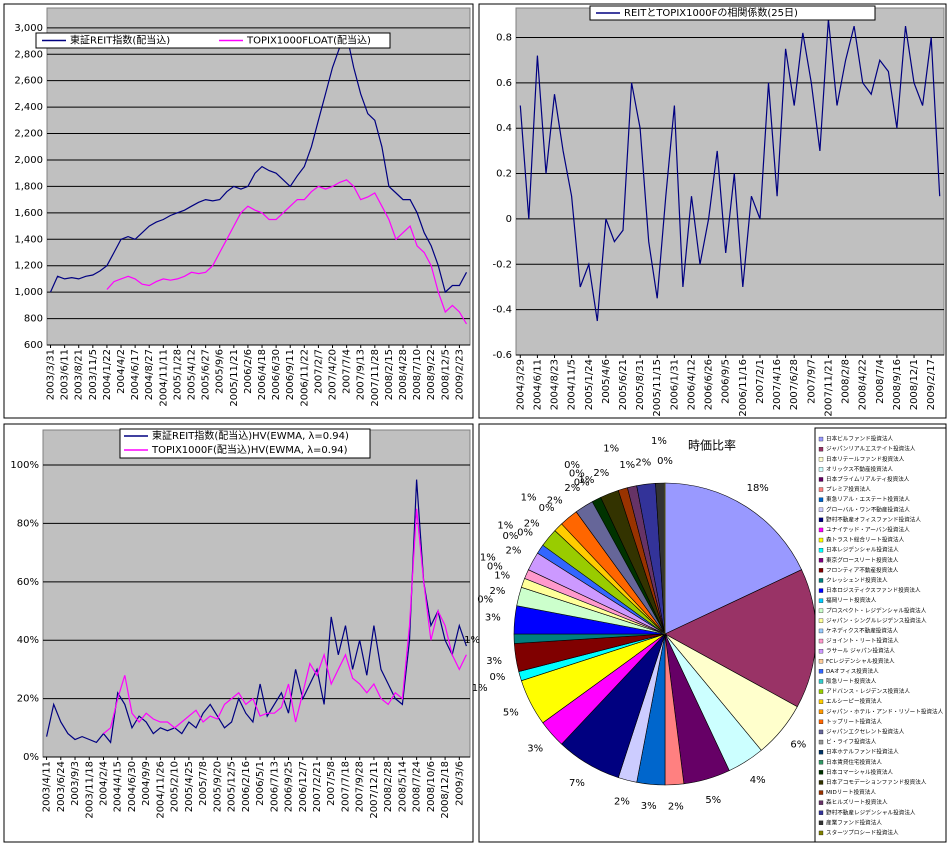  Describe the element at coordinates (760, 381) in the screenshot. I see `x-tick-label: 2007/2/1` at that location.